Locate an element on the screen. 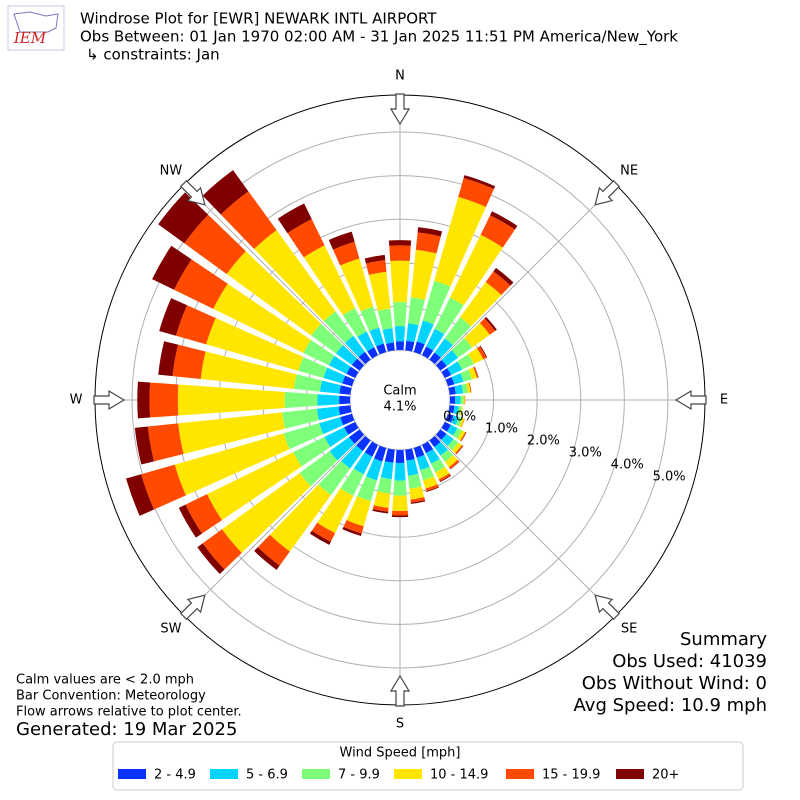  legend-label: 15 - 19.9 is located at coordinates (571, 775).